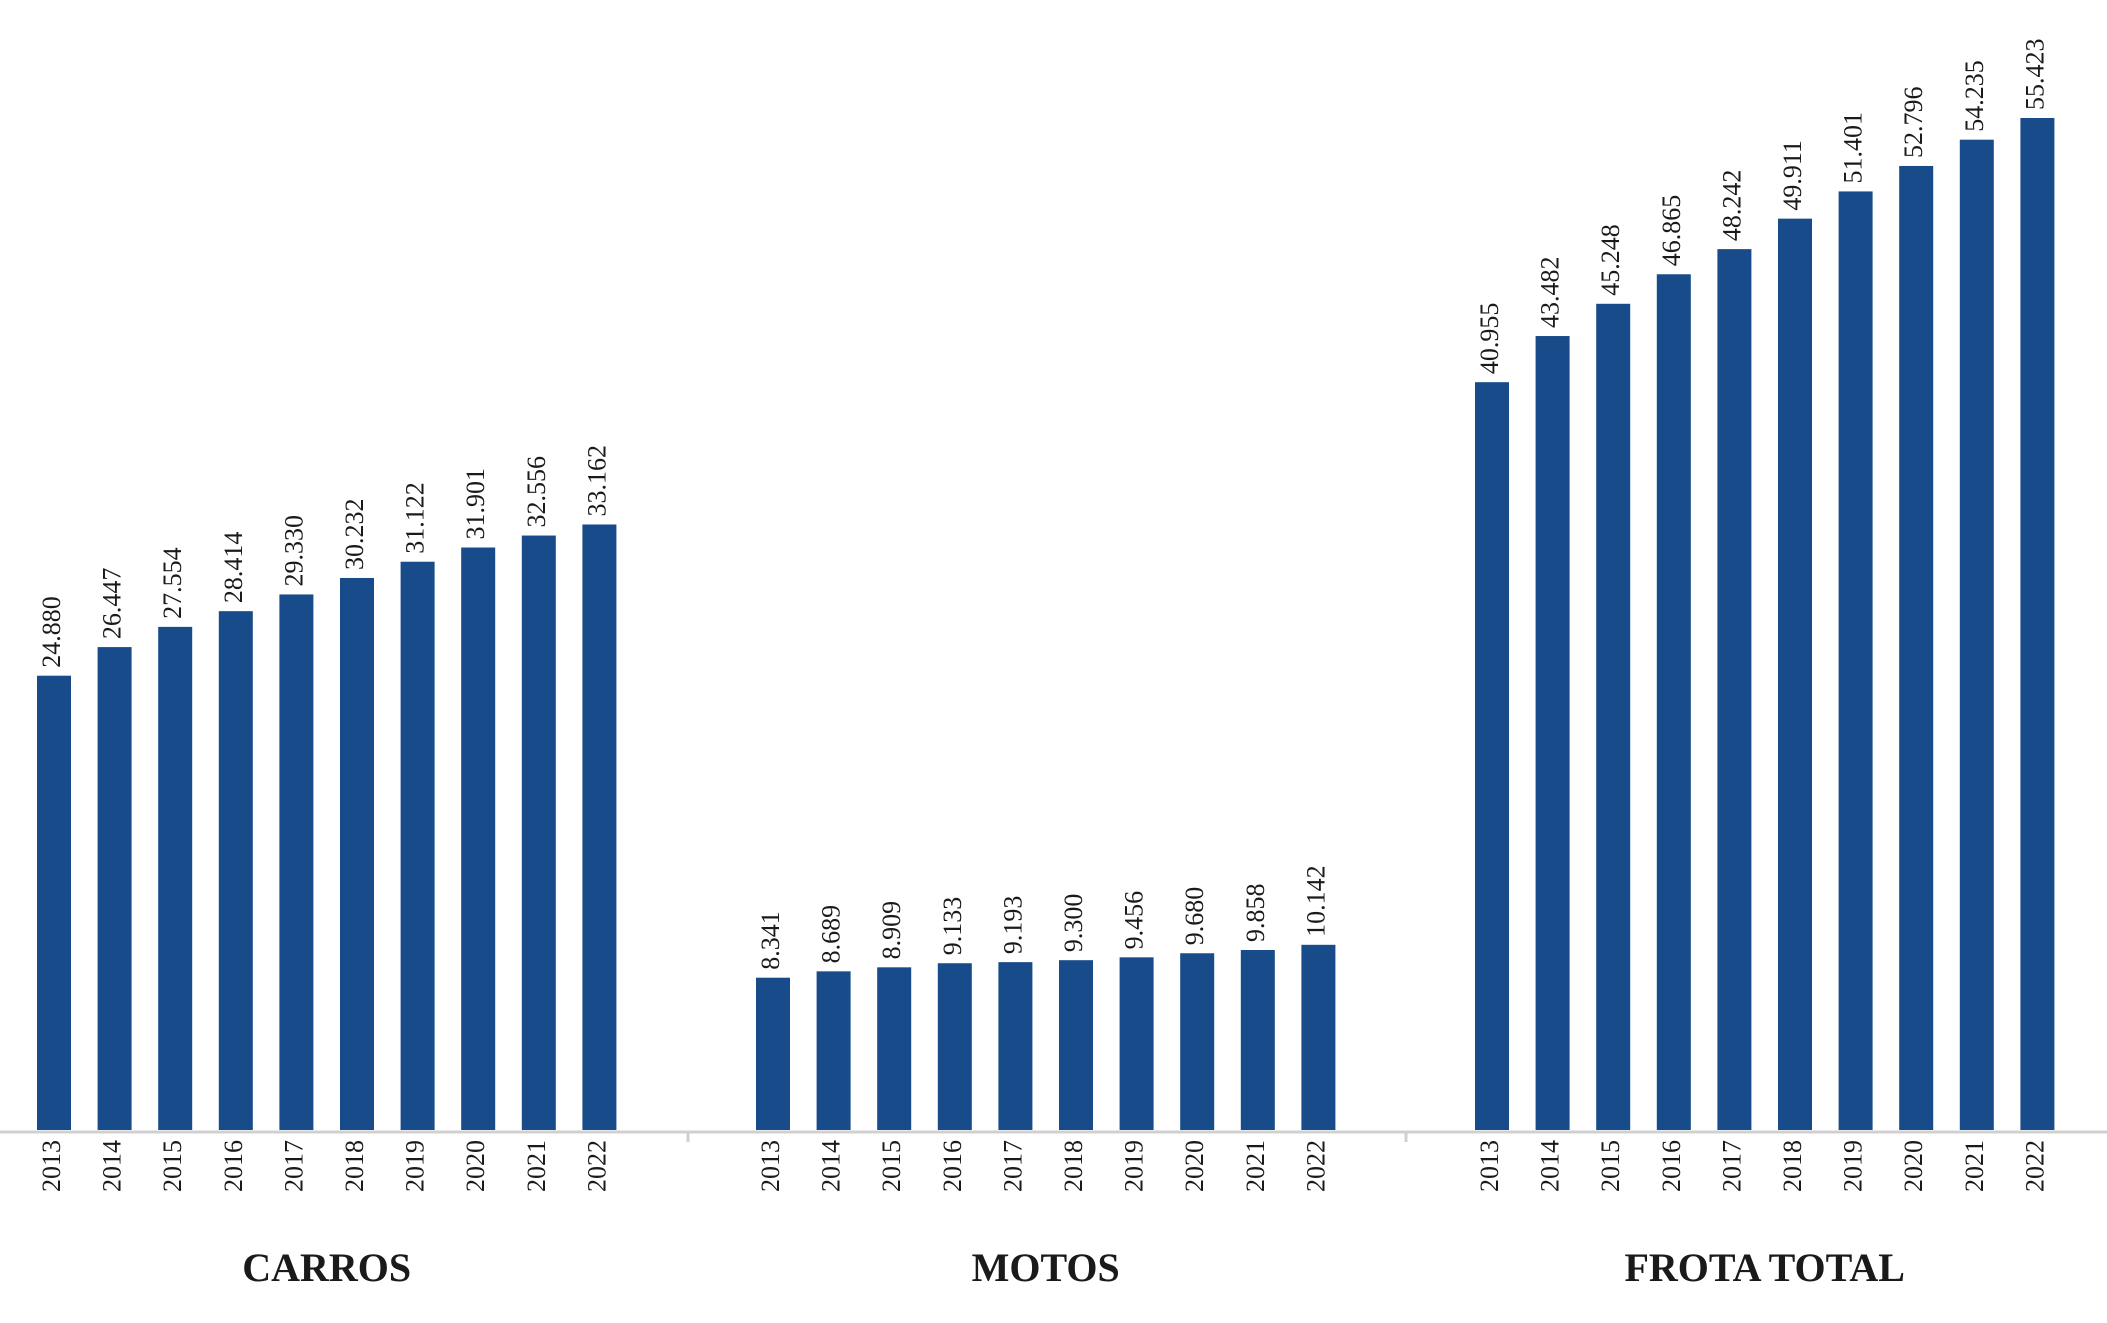 The width and height of the screenshot is (2107, 1323). Describe the element at coordinates (1974, 96) in the screenshot. I see `value-label: 54.235` at that location.